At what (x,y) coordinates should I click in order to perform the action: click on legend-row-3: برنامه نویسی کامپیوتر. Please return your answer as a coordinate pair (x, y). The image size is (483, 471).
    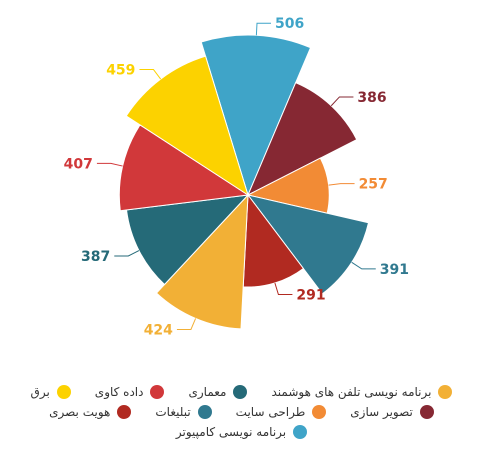
    Looking at the image, I should click on (241, 432).